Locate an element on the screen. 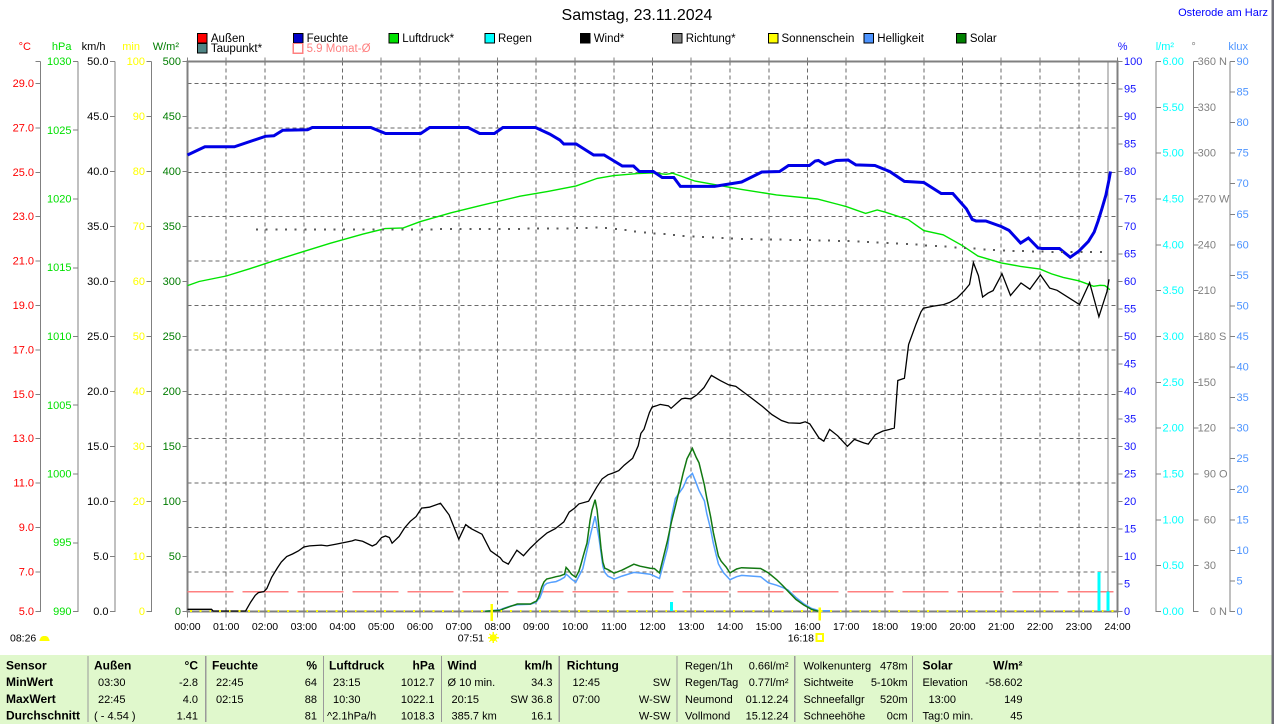  svg-text: N is located at coordinates (1223, 612).